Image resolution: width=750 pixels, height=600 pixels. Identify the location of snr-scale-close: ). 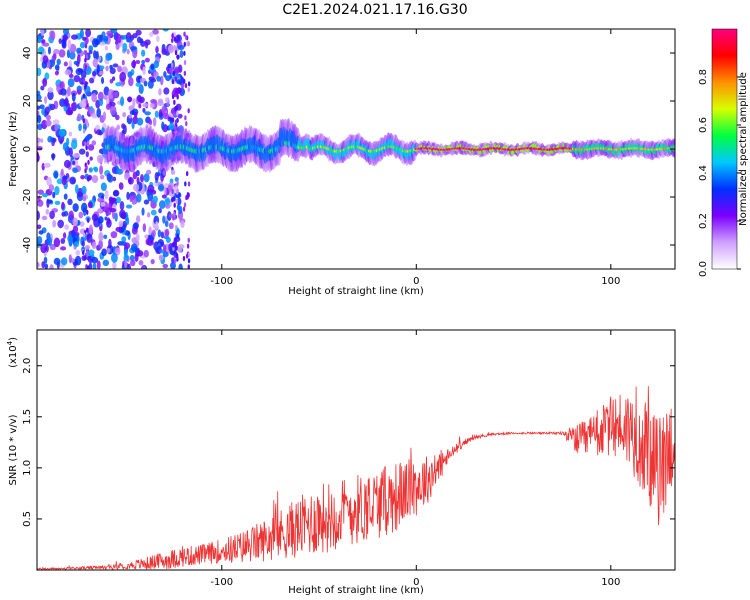
(13, 339).